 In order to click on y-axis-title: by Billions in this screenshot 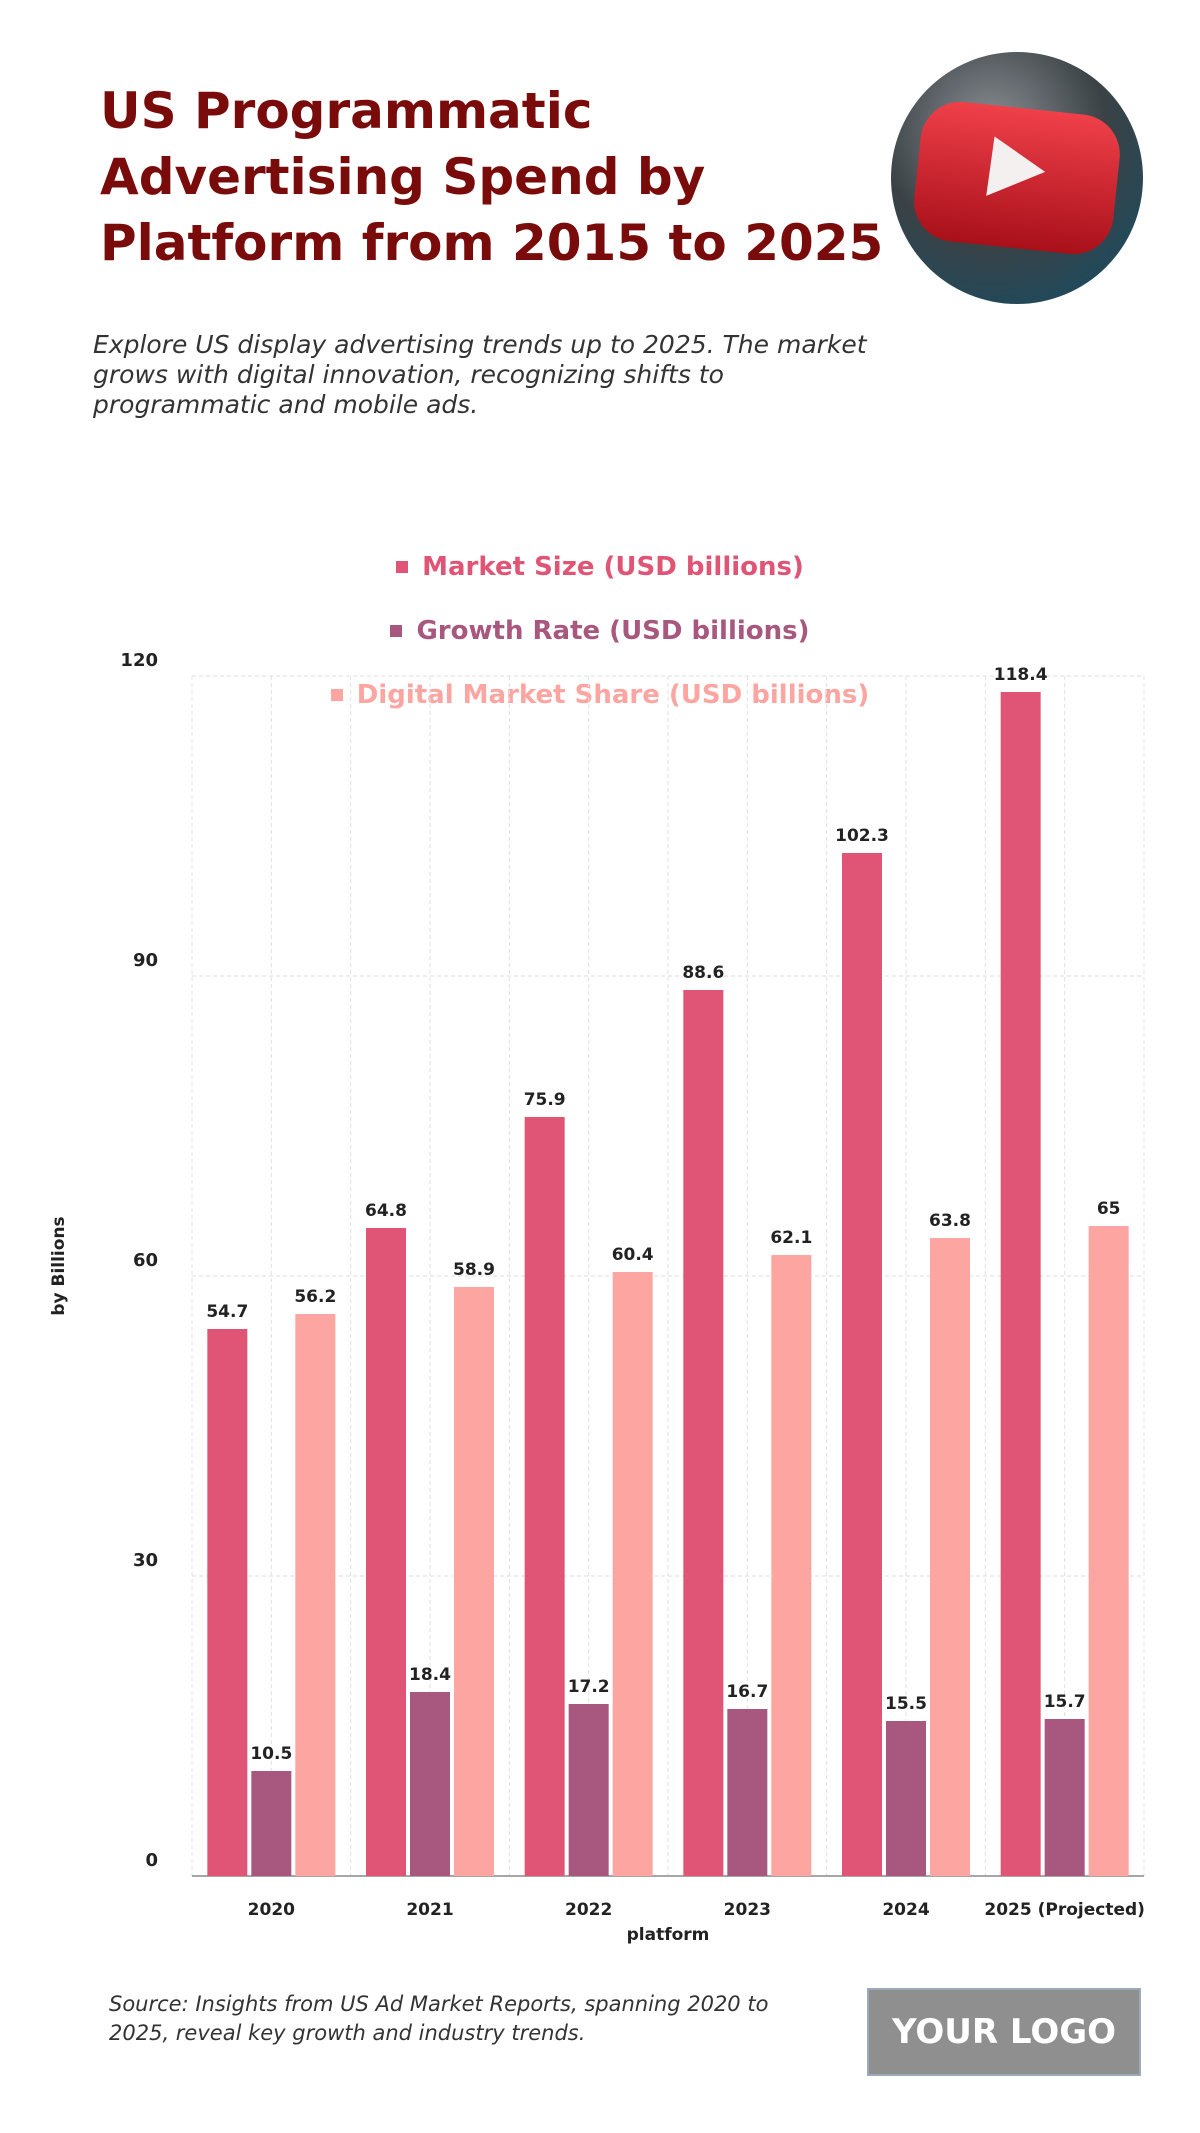, I will do `click(59, 1265)`.